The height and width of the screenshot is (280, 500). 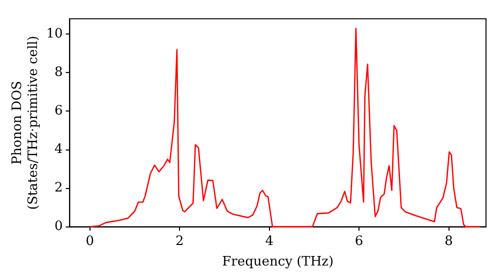 I want to click on y-tick-label: 2, so click(x=58, y=188).